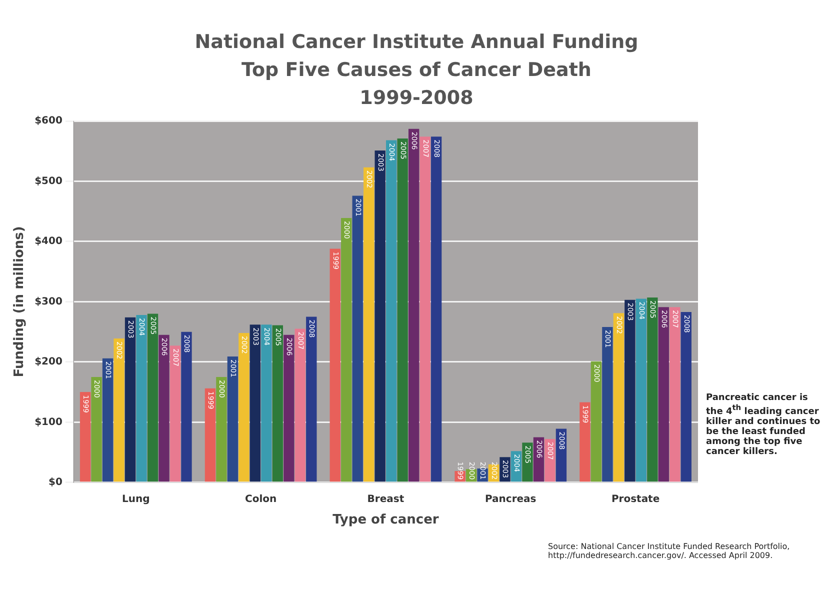 The height and width of the screenshot is (609, 833). What do you see at coordinates (417, 70) in the screenshot?
I see `chart-title: National Cancer Institute Annual Funding Top Five Causes of Cancer Death 1999-2008` at bounding box center [417, 70].